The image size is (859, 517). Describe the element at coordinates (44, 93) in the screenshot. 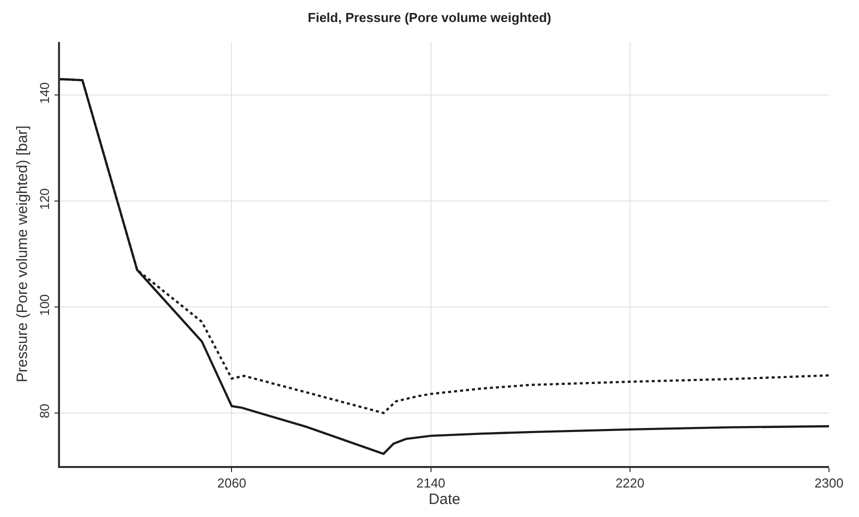

I see `y-tick-label: 140` at that location.